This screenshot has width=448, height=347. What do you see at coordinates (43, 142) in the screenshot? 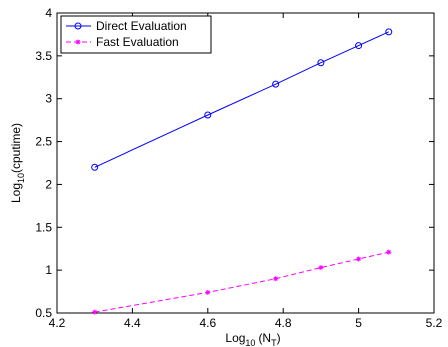
I see `y-tick-label: 2.5` at bounding box center [43, 142].